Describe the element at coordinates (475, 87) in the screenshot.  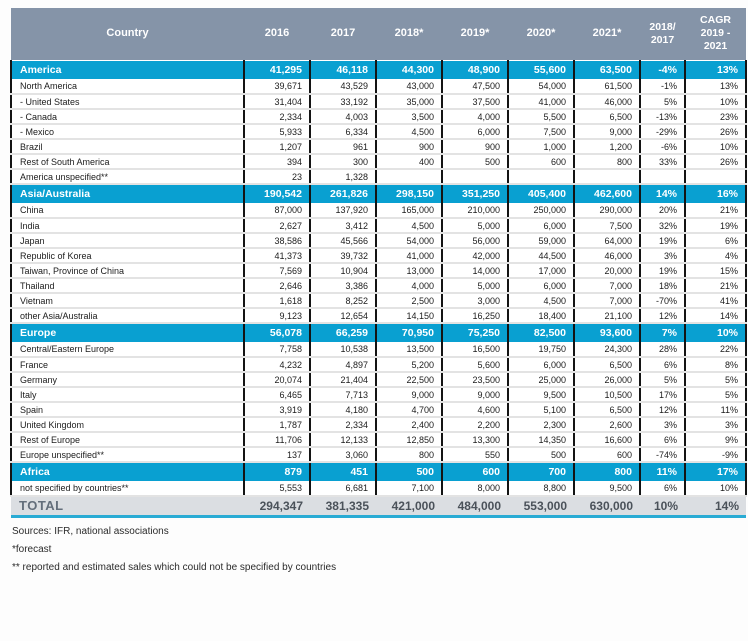
I see `value-cell: 47,500` at that location.